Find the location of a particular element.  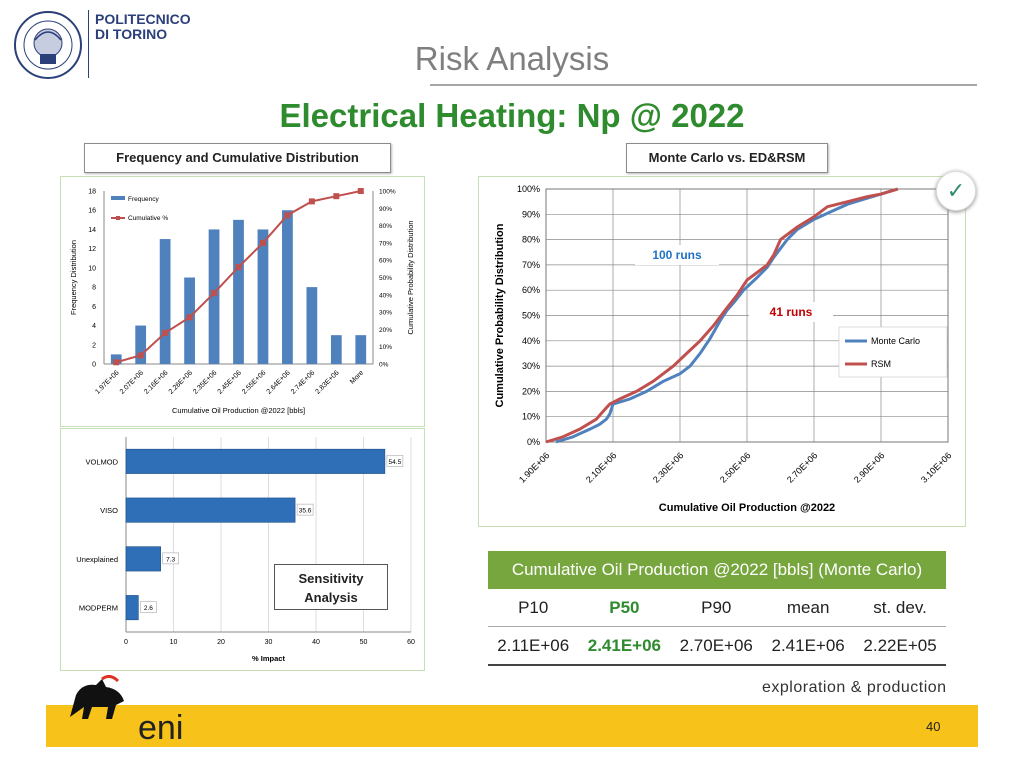

stats-value-p50: 2.41E+06 is located at coordinates (624, 645).